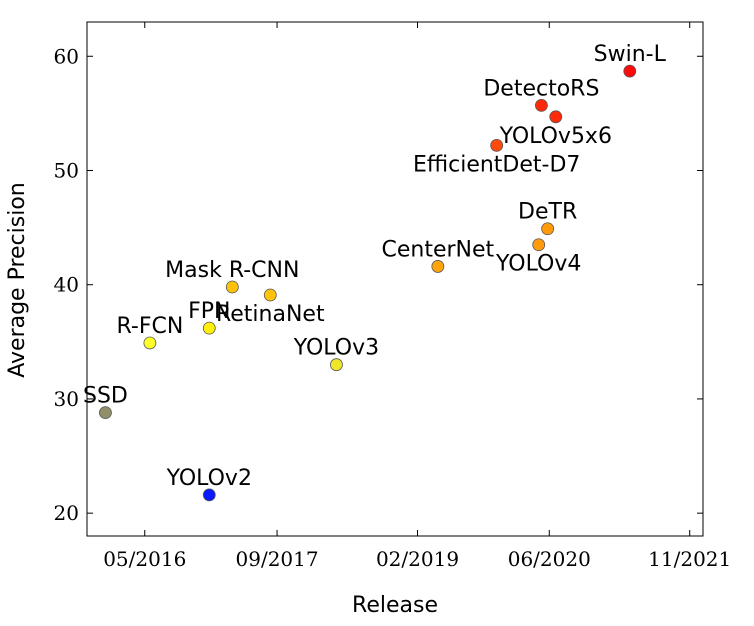  Describe the element at coordinates (232, 270) in the screenshot. I see `label-mask-r-cnn: Mask R-CNN` at that location.